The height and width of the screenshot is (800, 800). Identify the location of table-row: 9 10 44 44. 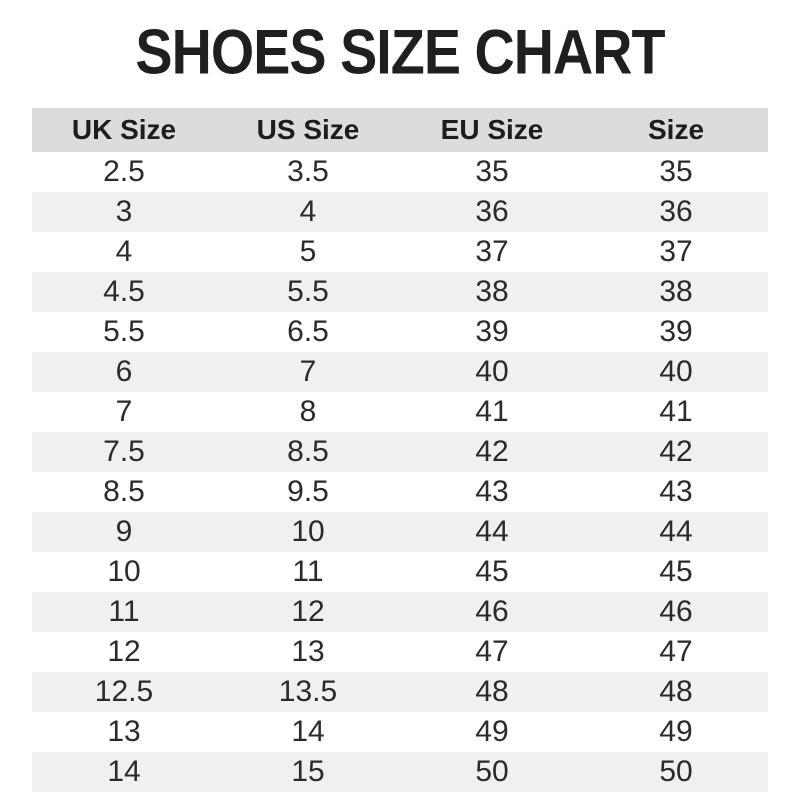
(400, 532).